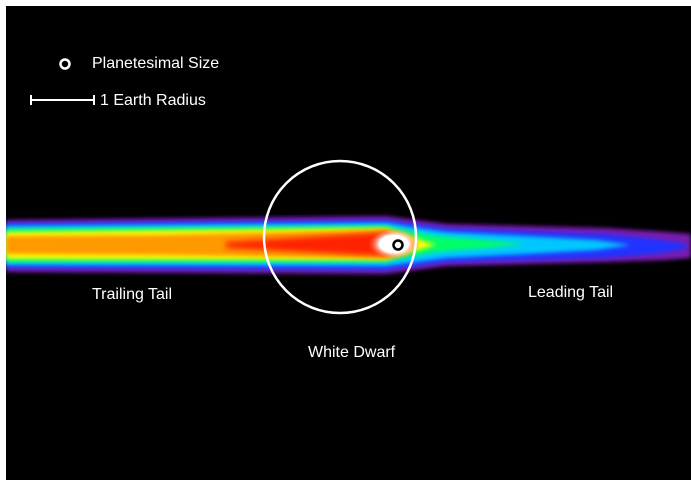  I want to click on white-dwarf-label: White Dwarf, so click(352, 352).